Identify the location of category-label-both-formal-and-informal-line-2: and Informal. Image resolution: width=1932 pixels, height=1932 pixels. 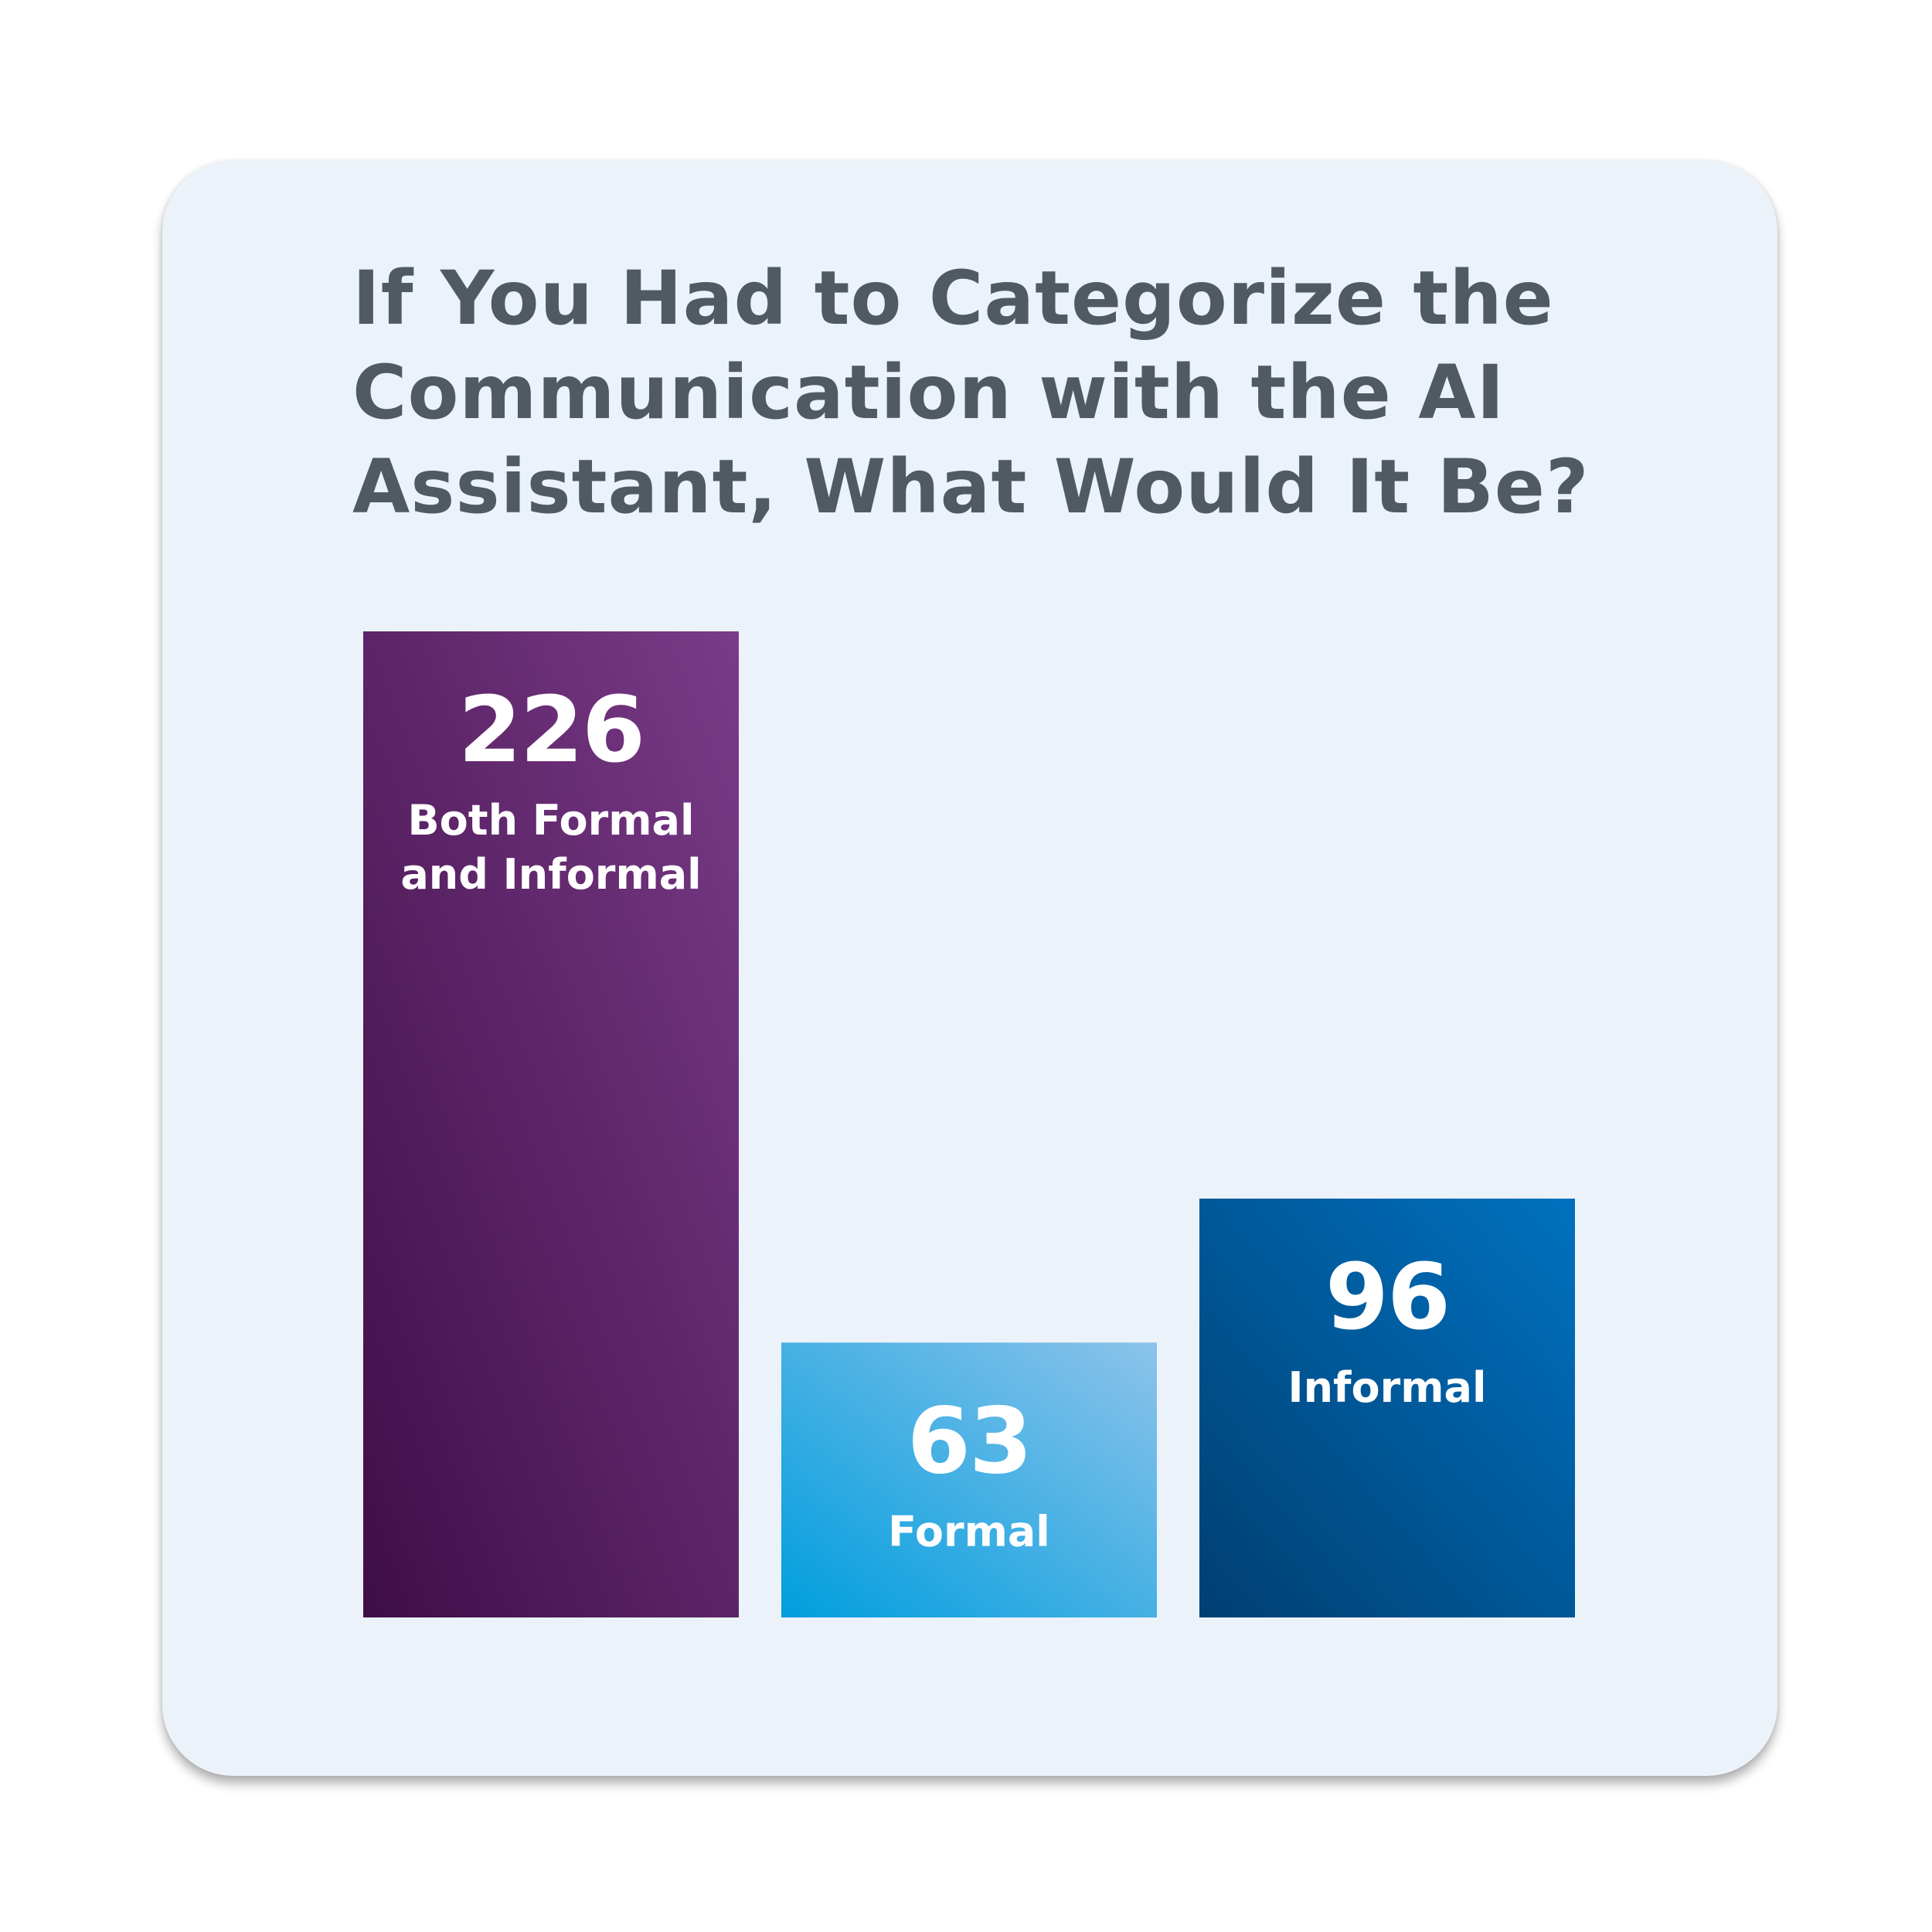
(550, 875).